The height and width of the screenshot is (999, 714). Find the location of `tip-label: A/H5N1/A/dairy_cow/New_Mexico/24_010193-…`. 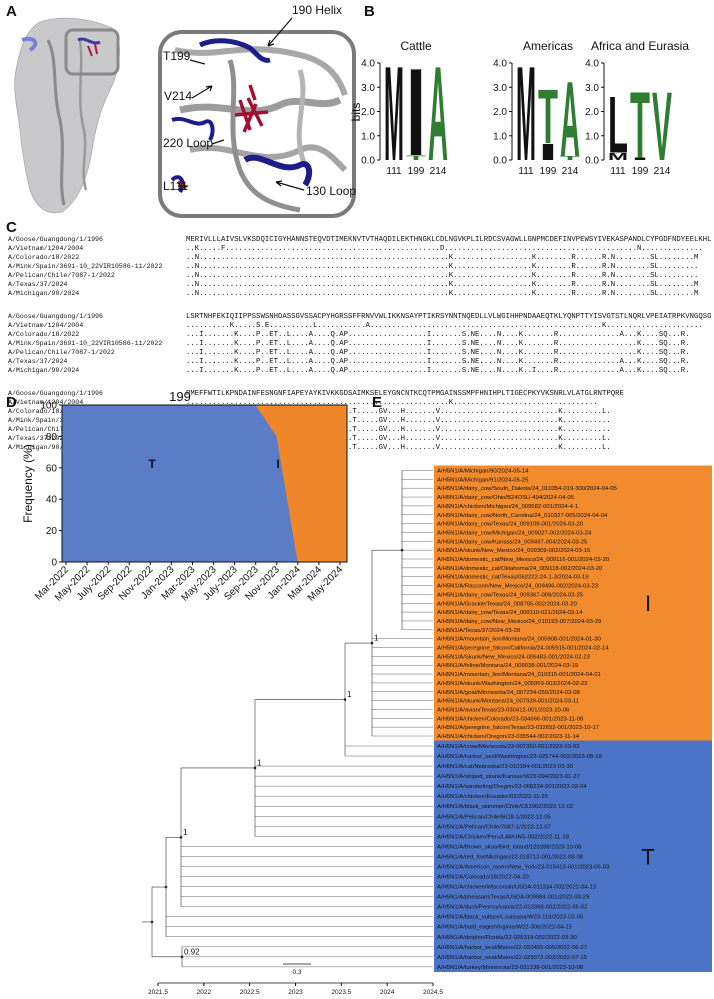

tip-label: A/H5N1/A/dairy_cow/New_Mexico/24_010193-… is located at coordinates (519, 622).